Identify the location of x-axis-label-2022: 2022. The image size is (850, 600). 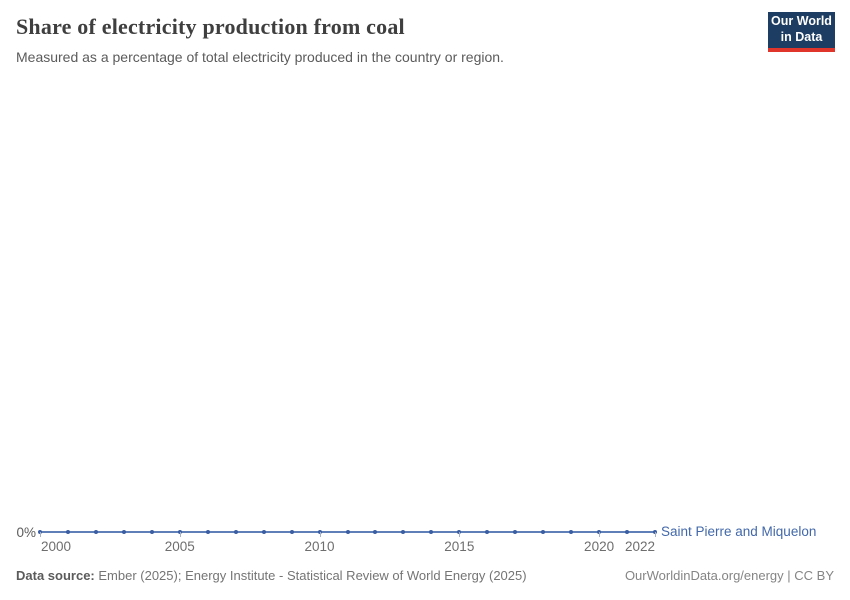
(639, 546).